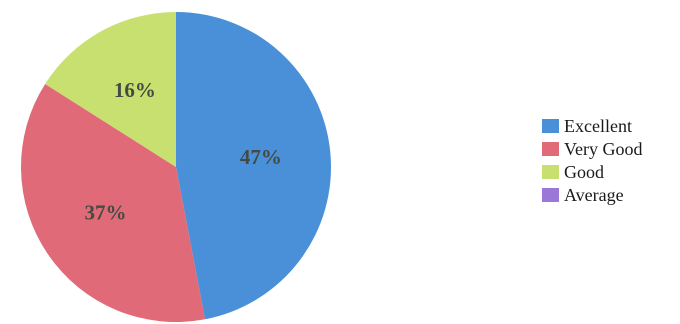 The height and width of the screenshot is (324, 680). Describe the element at coordinates (261, 157) in the screenshot. I see `pie-label-excellent: 47%` at that location.